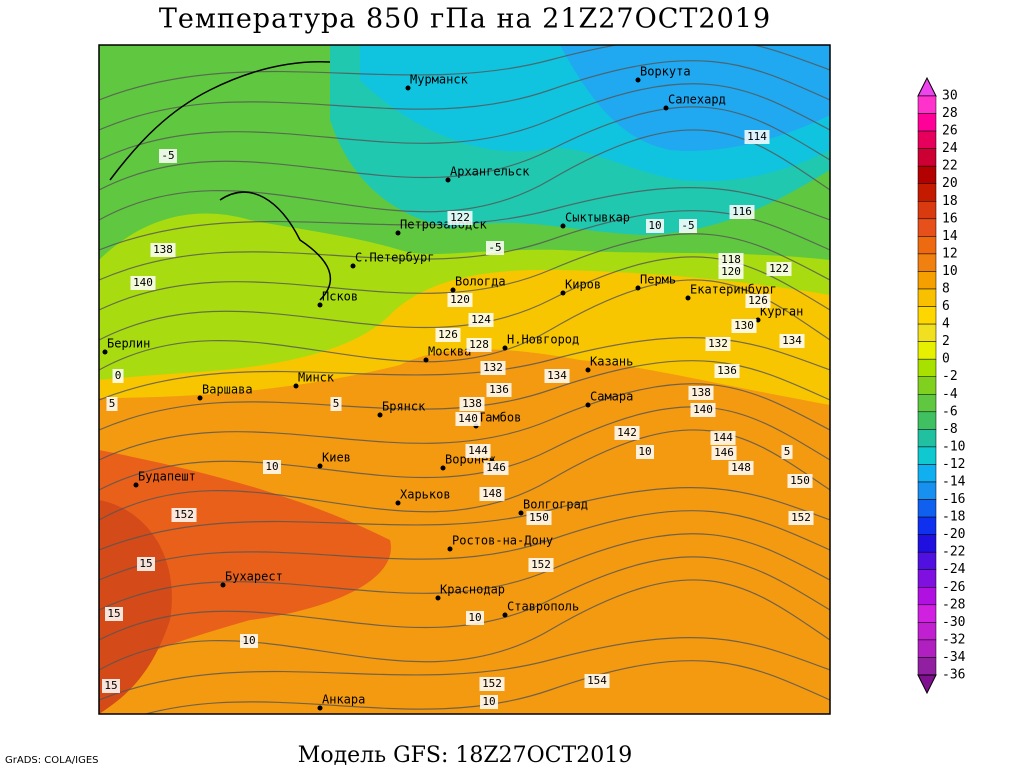  I want to click on city-label: Киев, so click(336, 458).